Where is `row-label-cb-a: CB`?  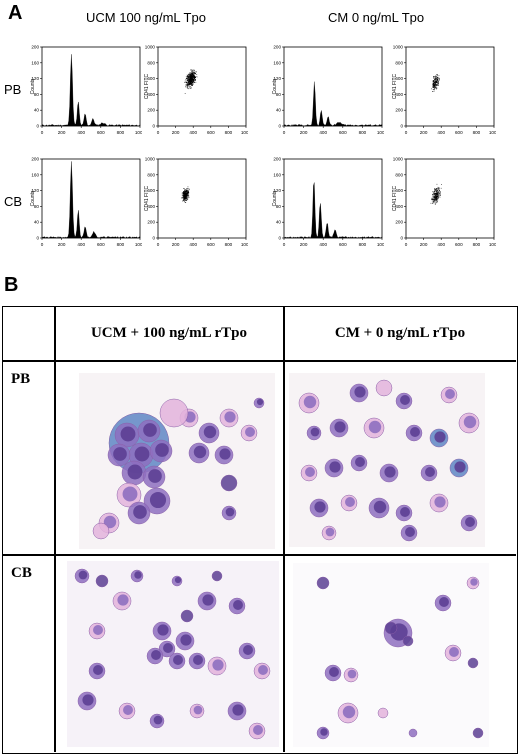
row-label-cb-a: CB is located at coordinates (13, 201).